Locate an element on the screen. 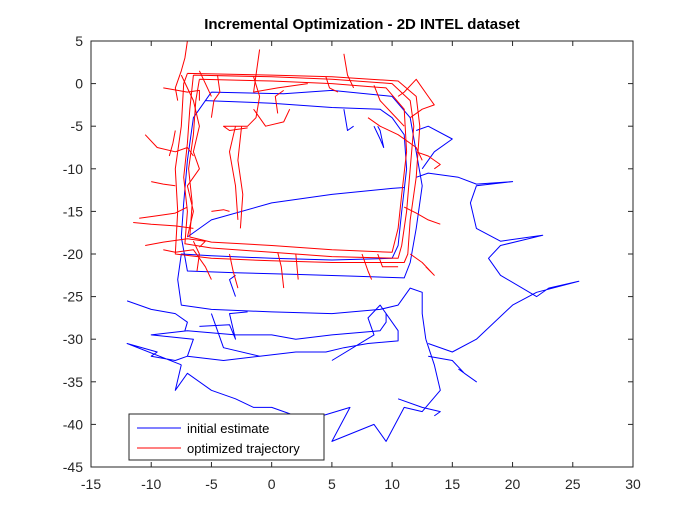 Image resolution: width=700 pixels, height=525 pixels. x-tick-label: 5 is located at coordinates (332, 484).